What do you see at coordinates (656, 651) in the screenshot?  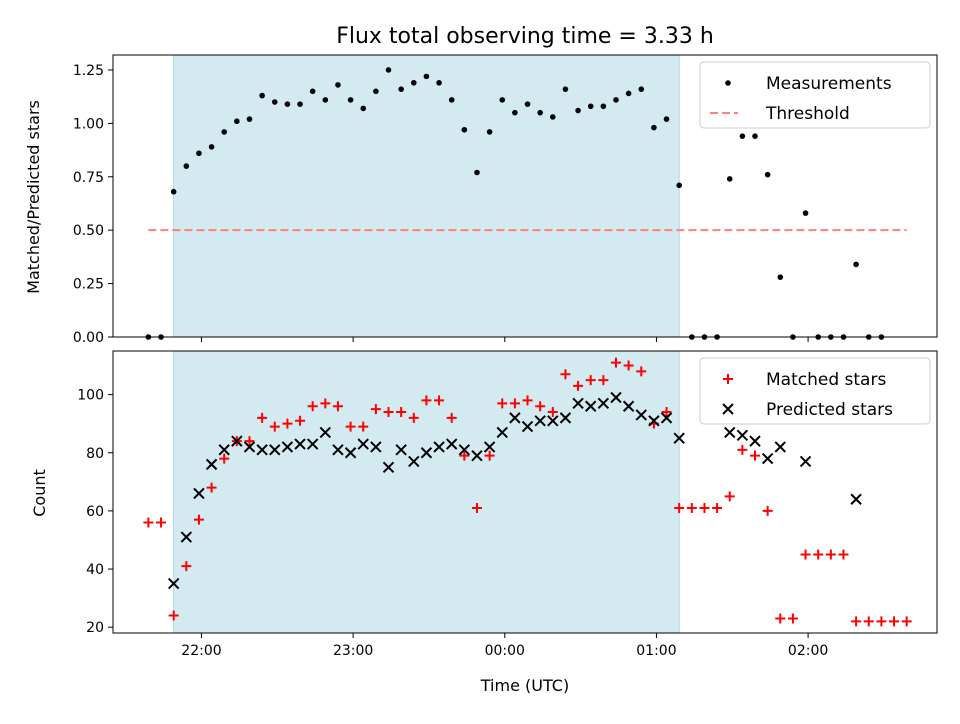 I see `x-tick-label: 01:00` at bounding box center [656, 651].